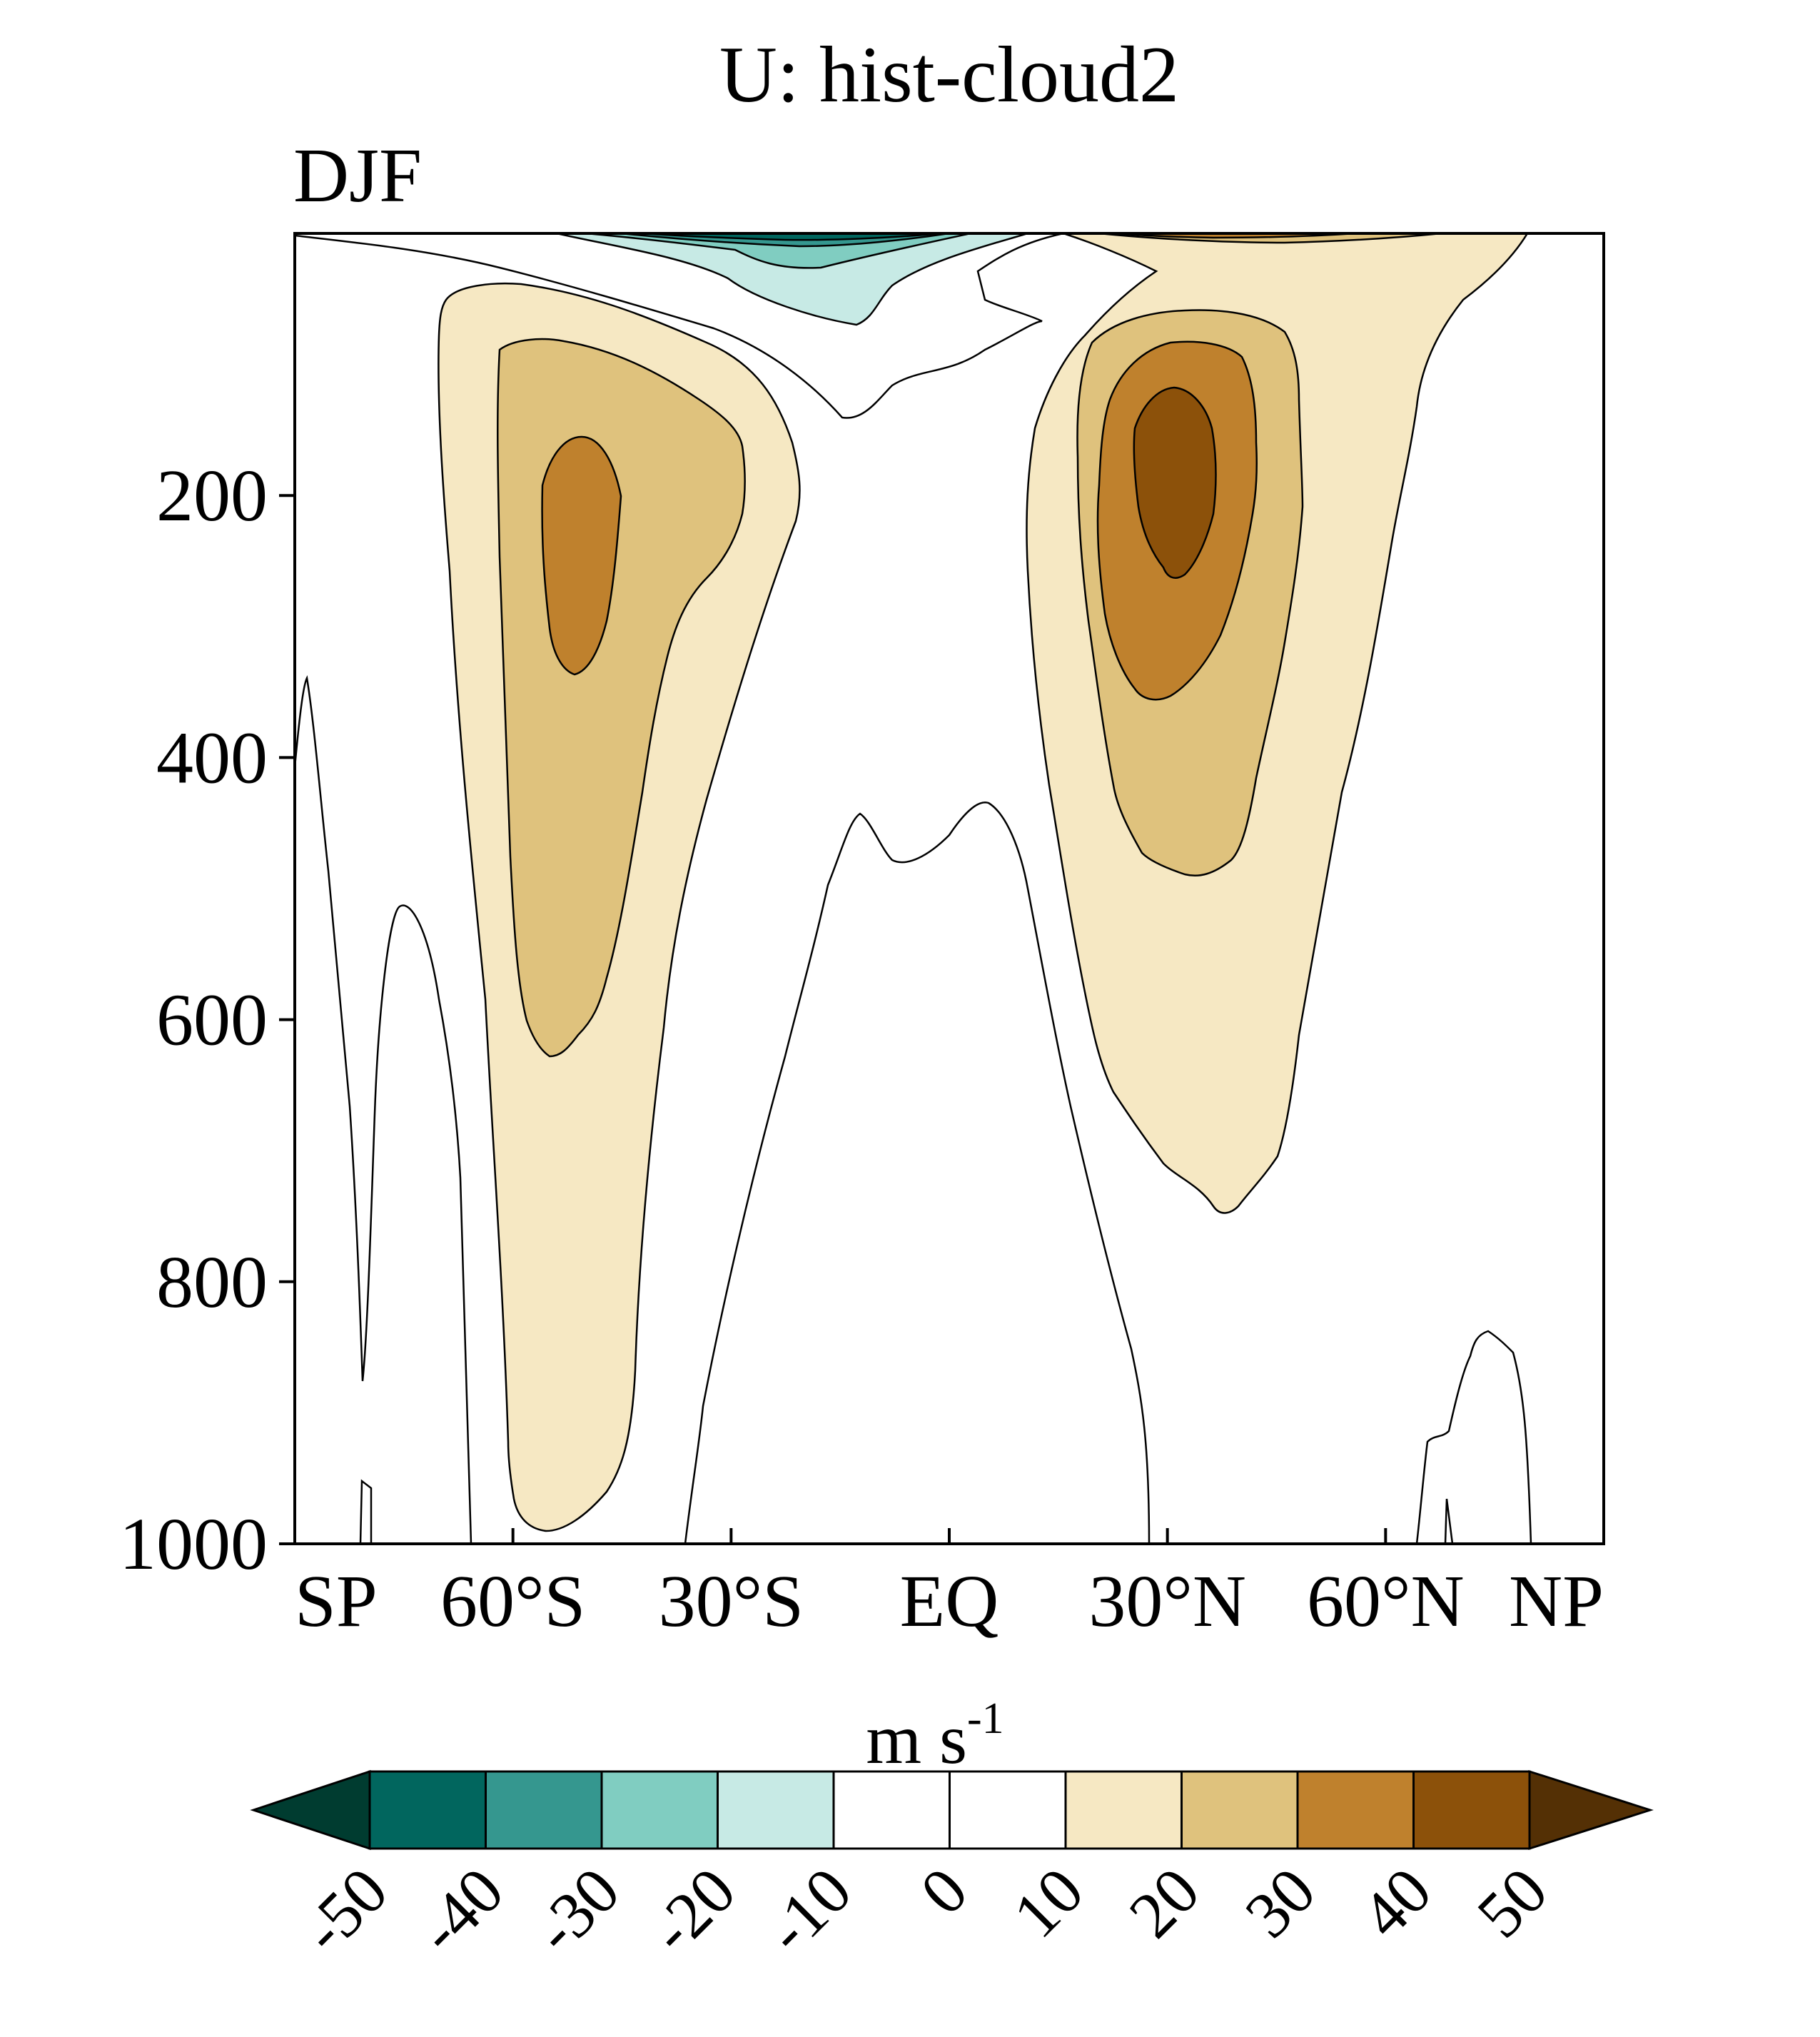 This screenshot has width=1820, height=2037. I want to click on colorbar-label: -10, so click(808, 1910).